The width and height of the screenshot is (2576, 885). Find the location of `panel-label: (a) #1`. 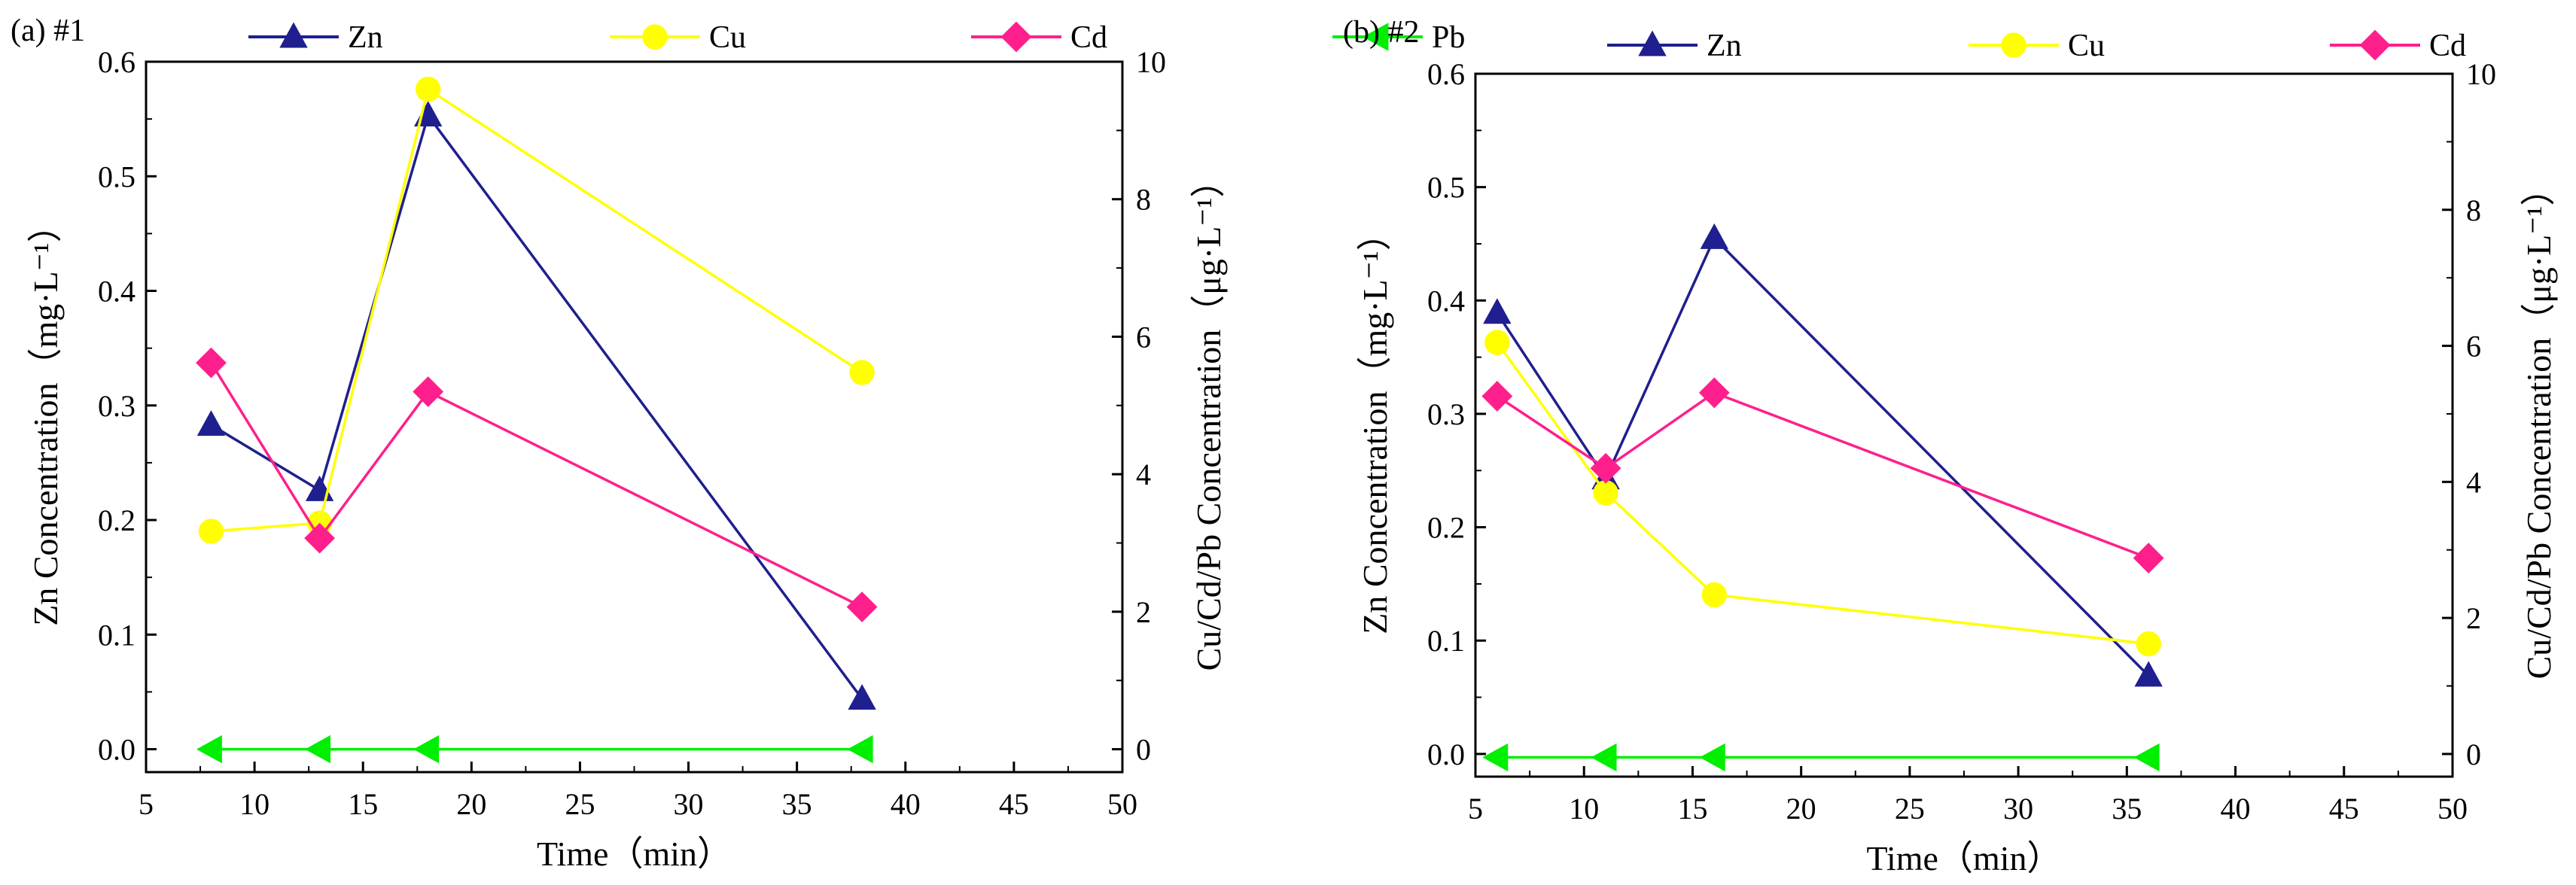

panel-label: (a) #1 is located at coordinates (48, 31).